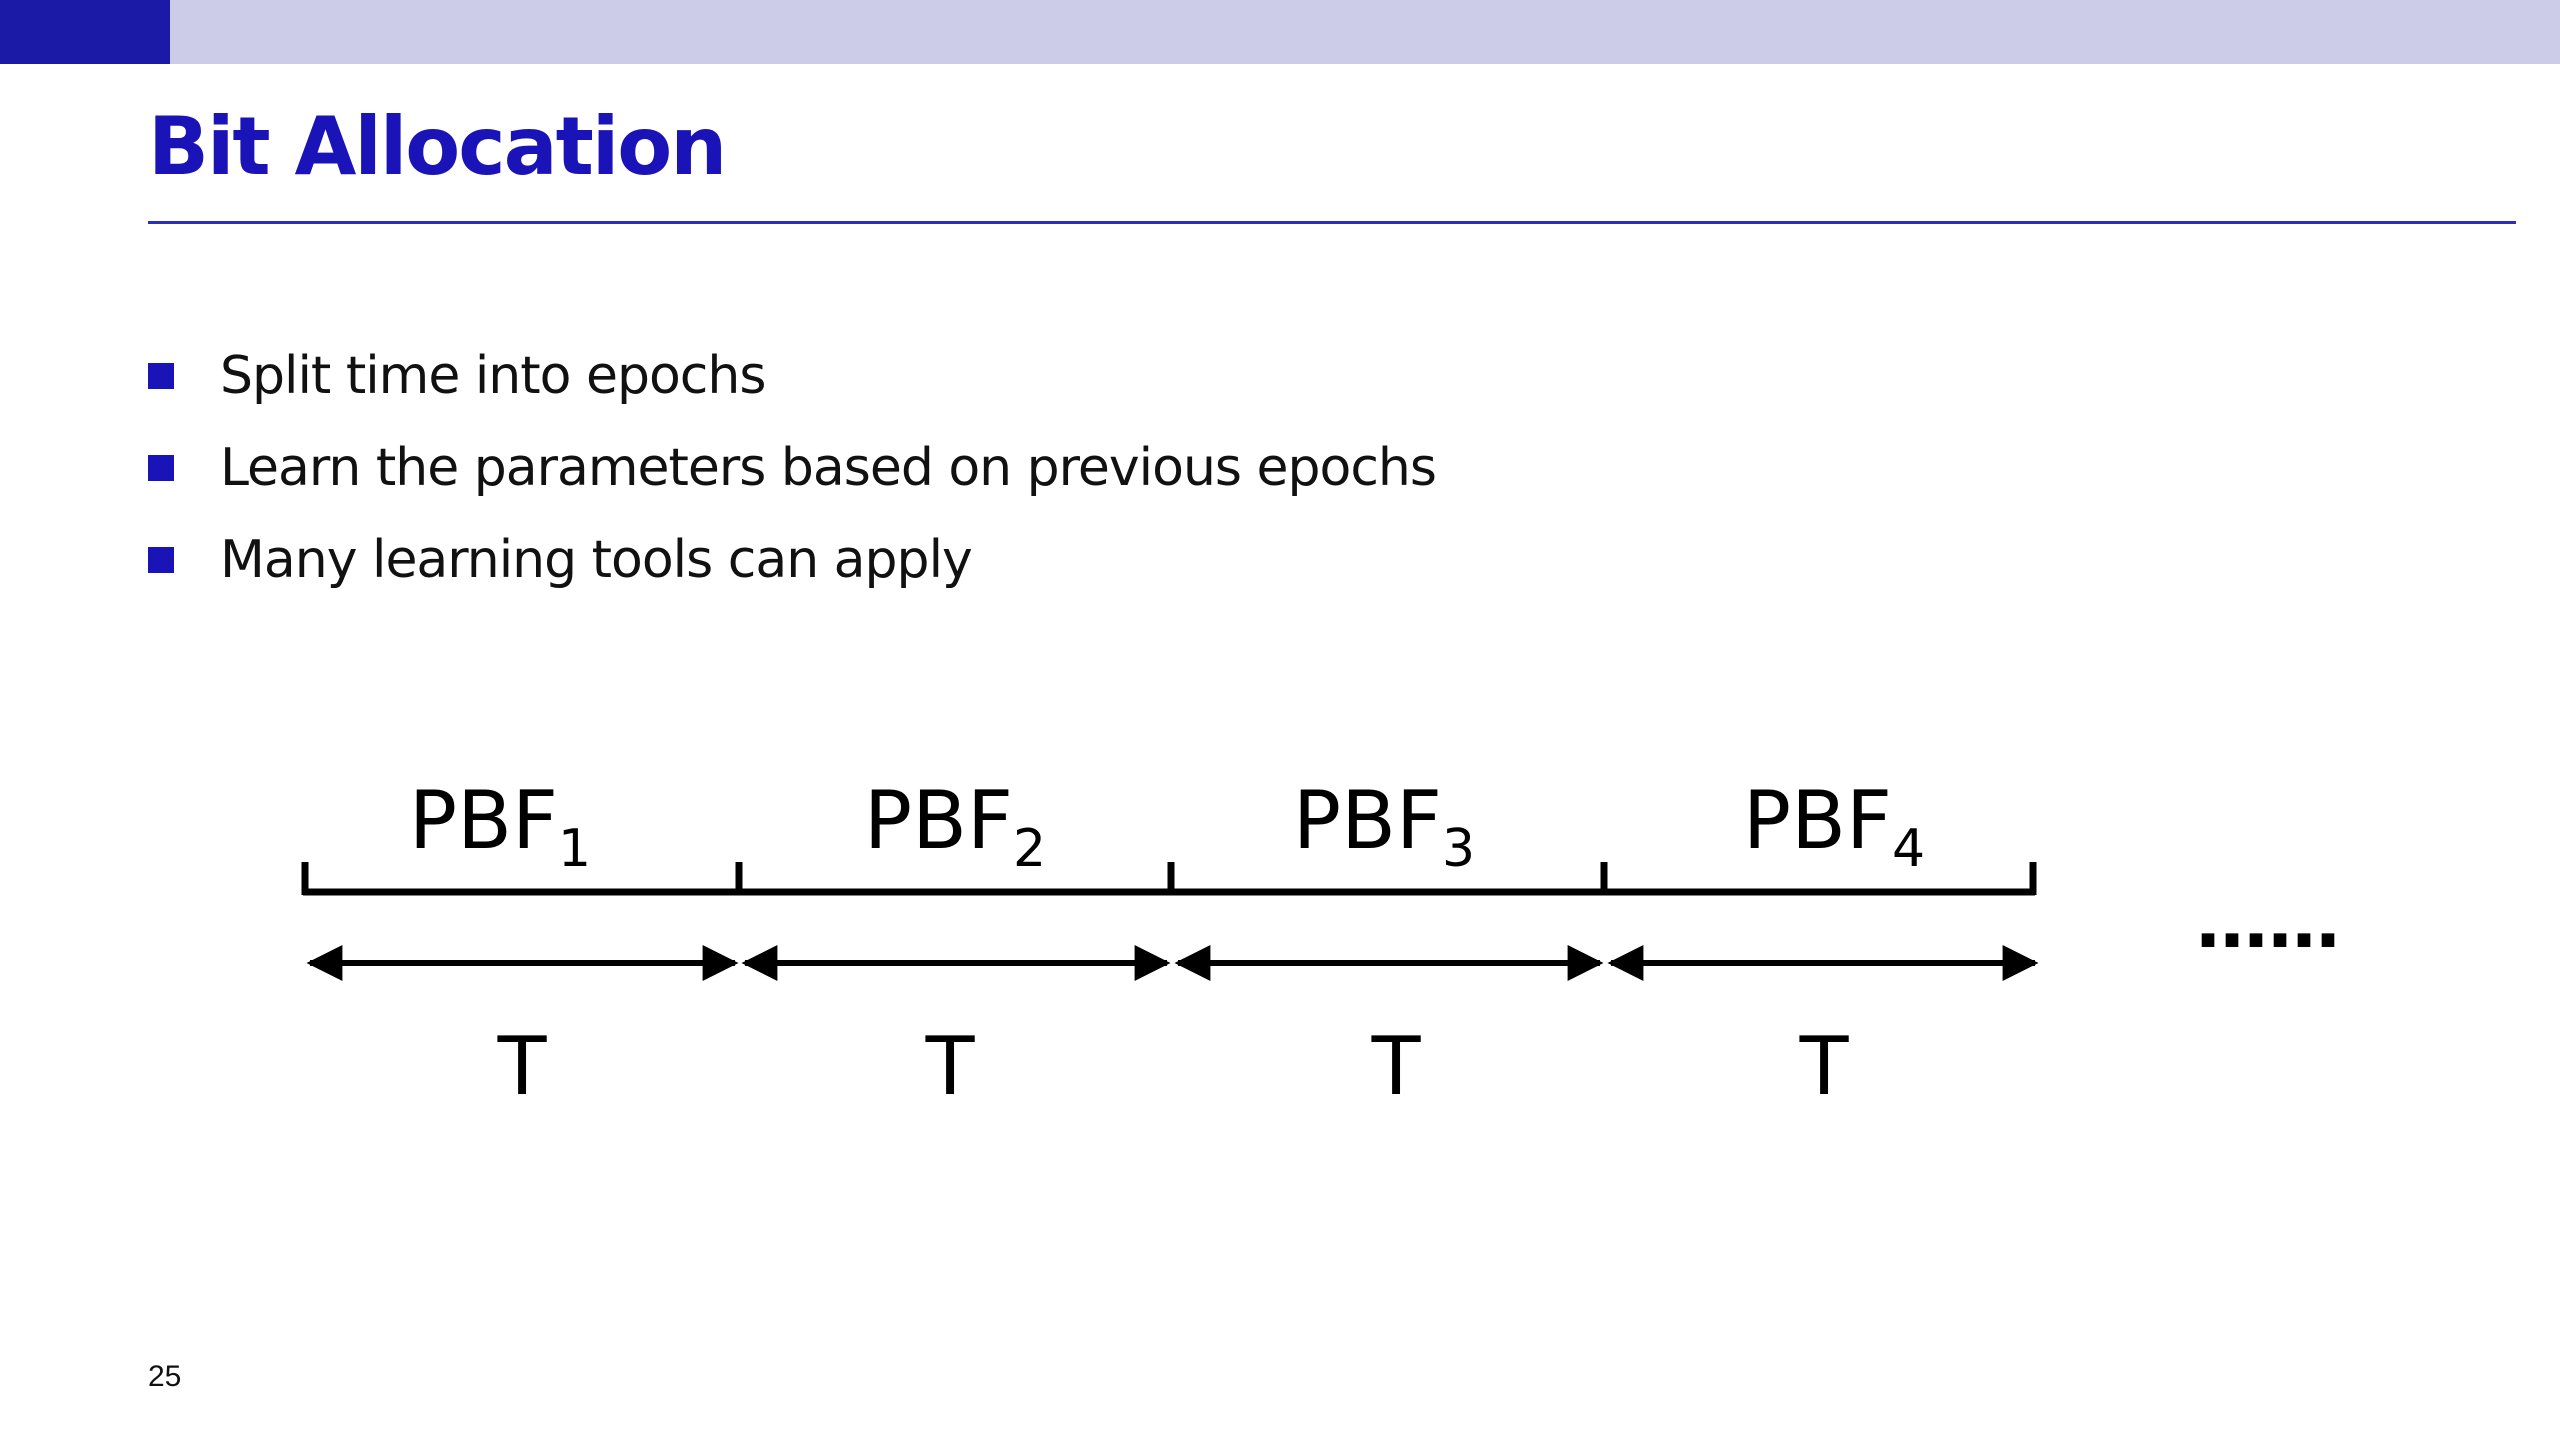 The height and width of the screenshot is (1440, 2560). Describe the element at coordinates (1332, 222) in the screenshot. I see `title-underline` at that location.